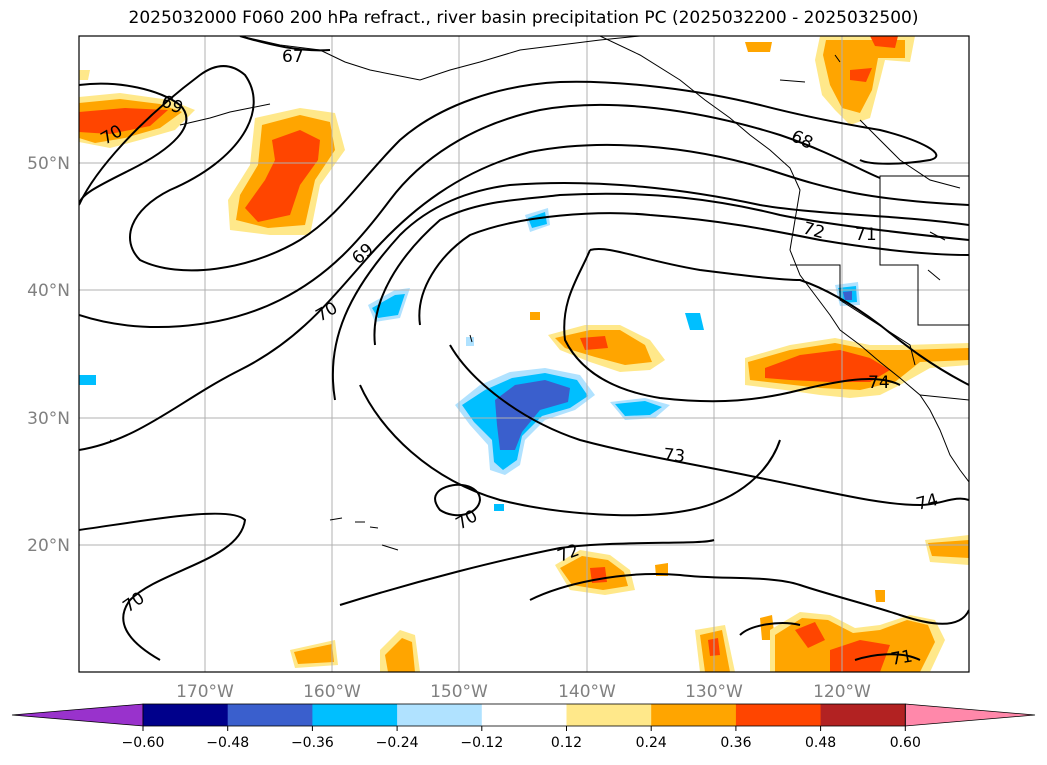 Image resolution: width=1047 pixels, height=765 pixels. Describe the element at coordinates (459, 692) in the screenshot. I see `lon-label: 150°W` at that location.